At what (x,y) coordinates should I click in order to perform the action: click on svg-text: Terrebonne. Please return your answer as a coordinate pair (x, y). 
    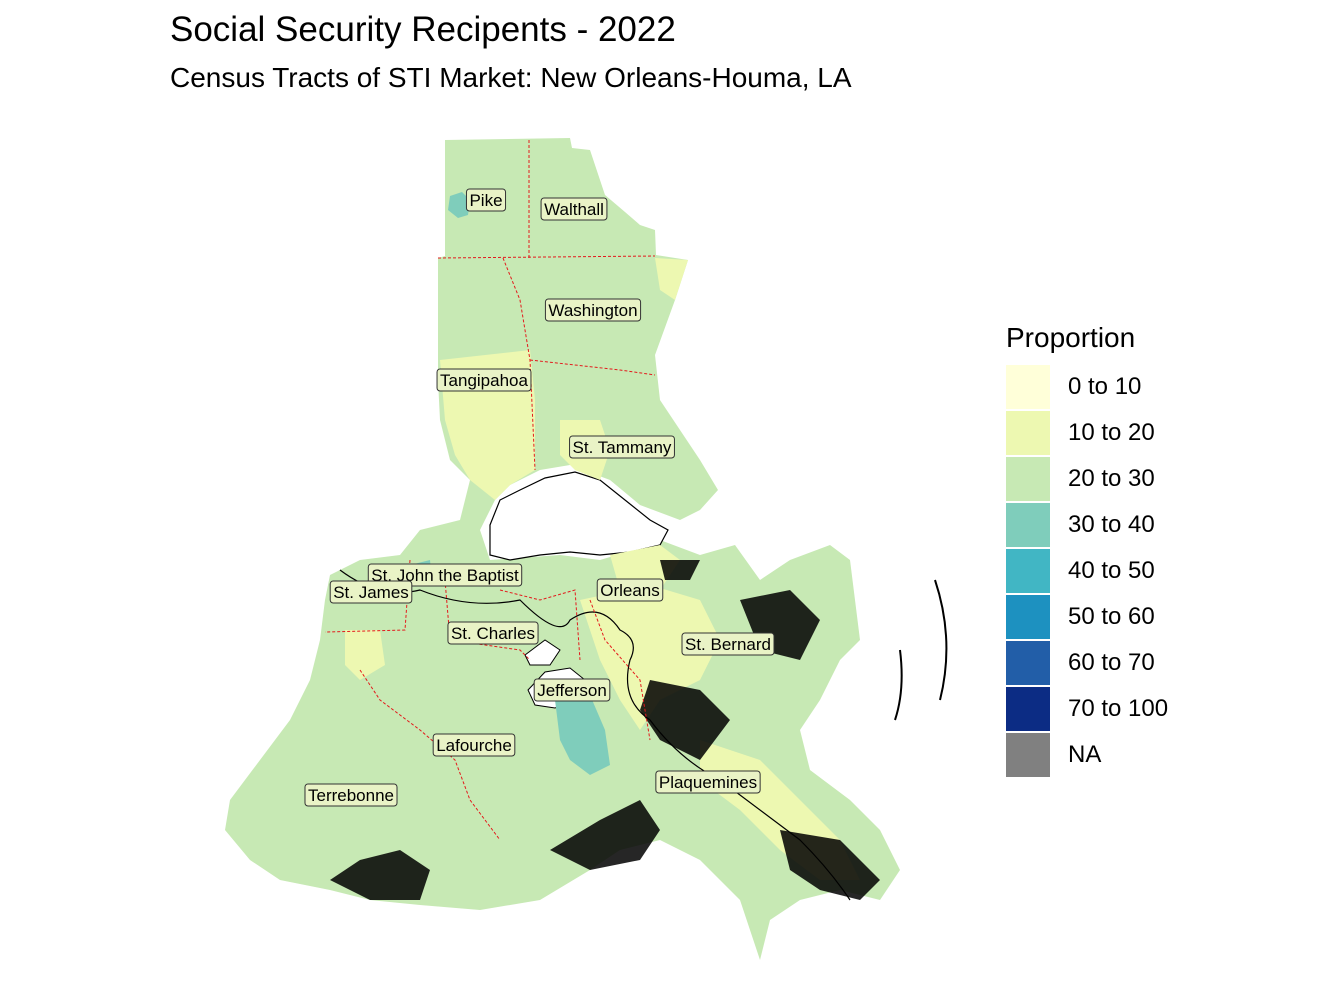
    Looking at the image, I should click on (351, 795).